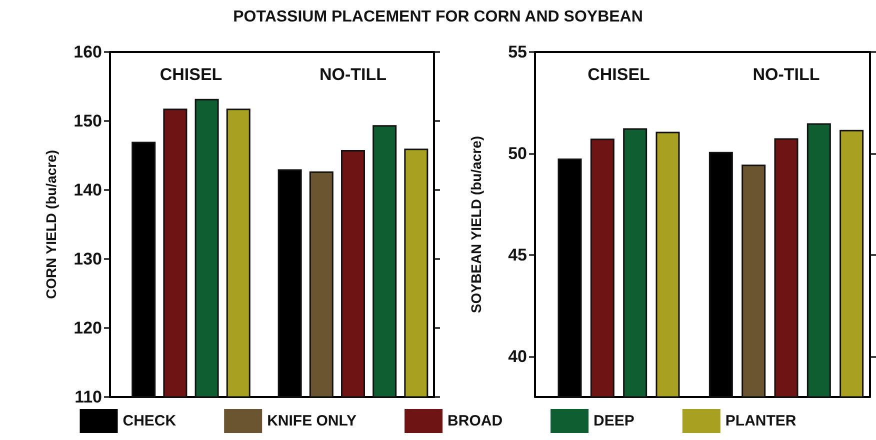  Describe the element at coordinates (149, 421) in the screenshot. I see `legend-label: CHECK` at that location.